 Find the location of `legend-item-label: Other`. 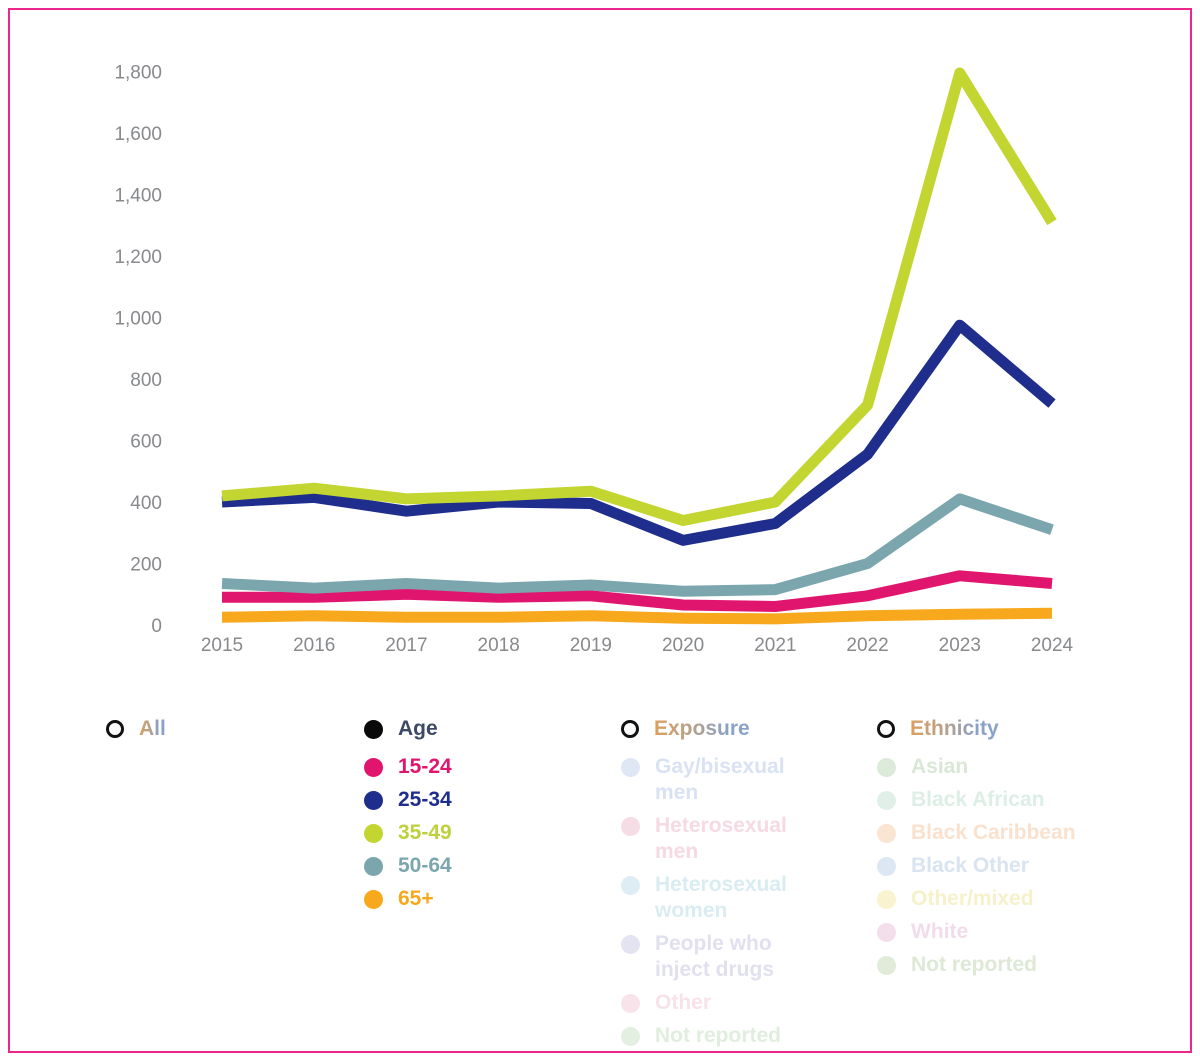

legend-item-label: Other is located at coordinates (683, 1002).